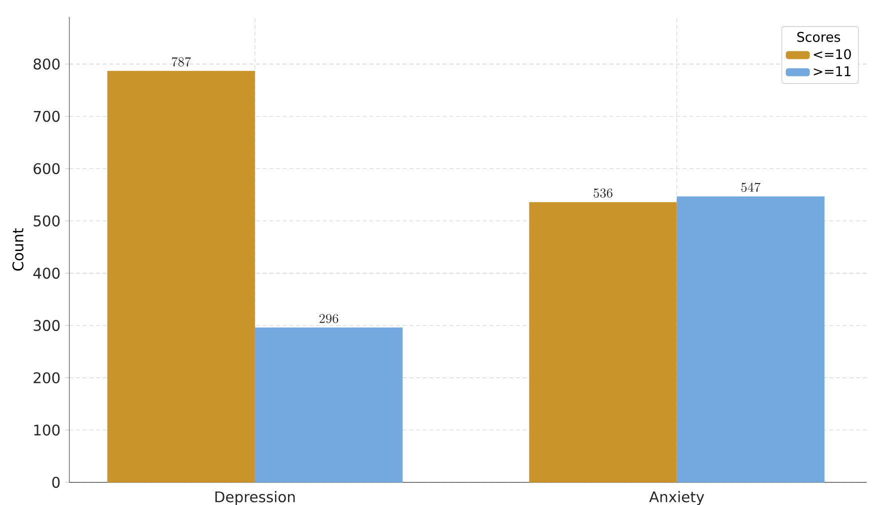 The width and height of the screenshot is (894, 505). Describe the element at coordinates (603, 193) in the screenshot. I see `data-label: 536` at that location.